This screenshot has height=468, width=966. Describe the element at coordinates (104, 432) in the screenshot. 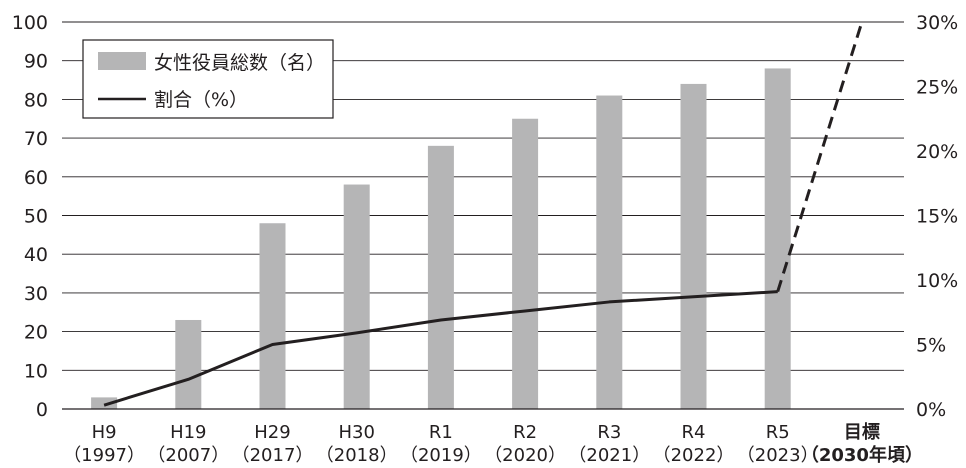

I see `x-tick-label: H9` at that location.